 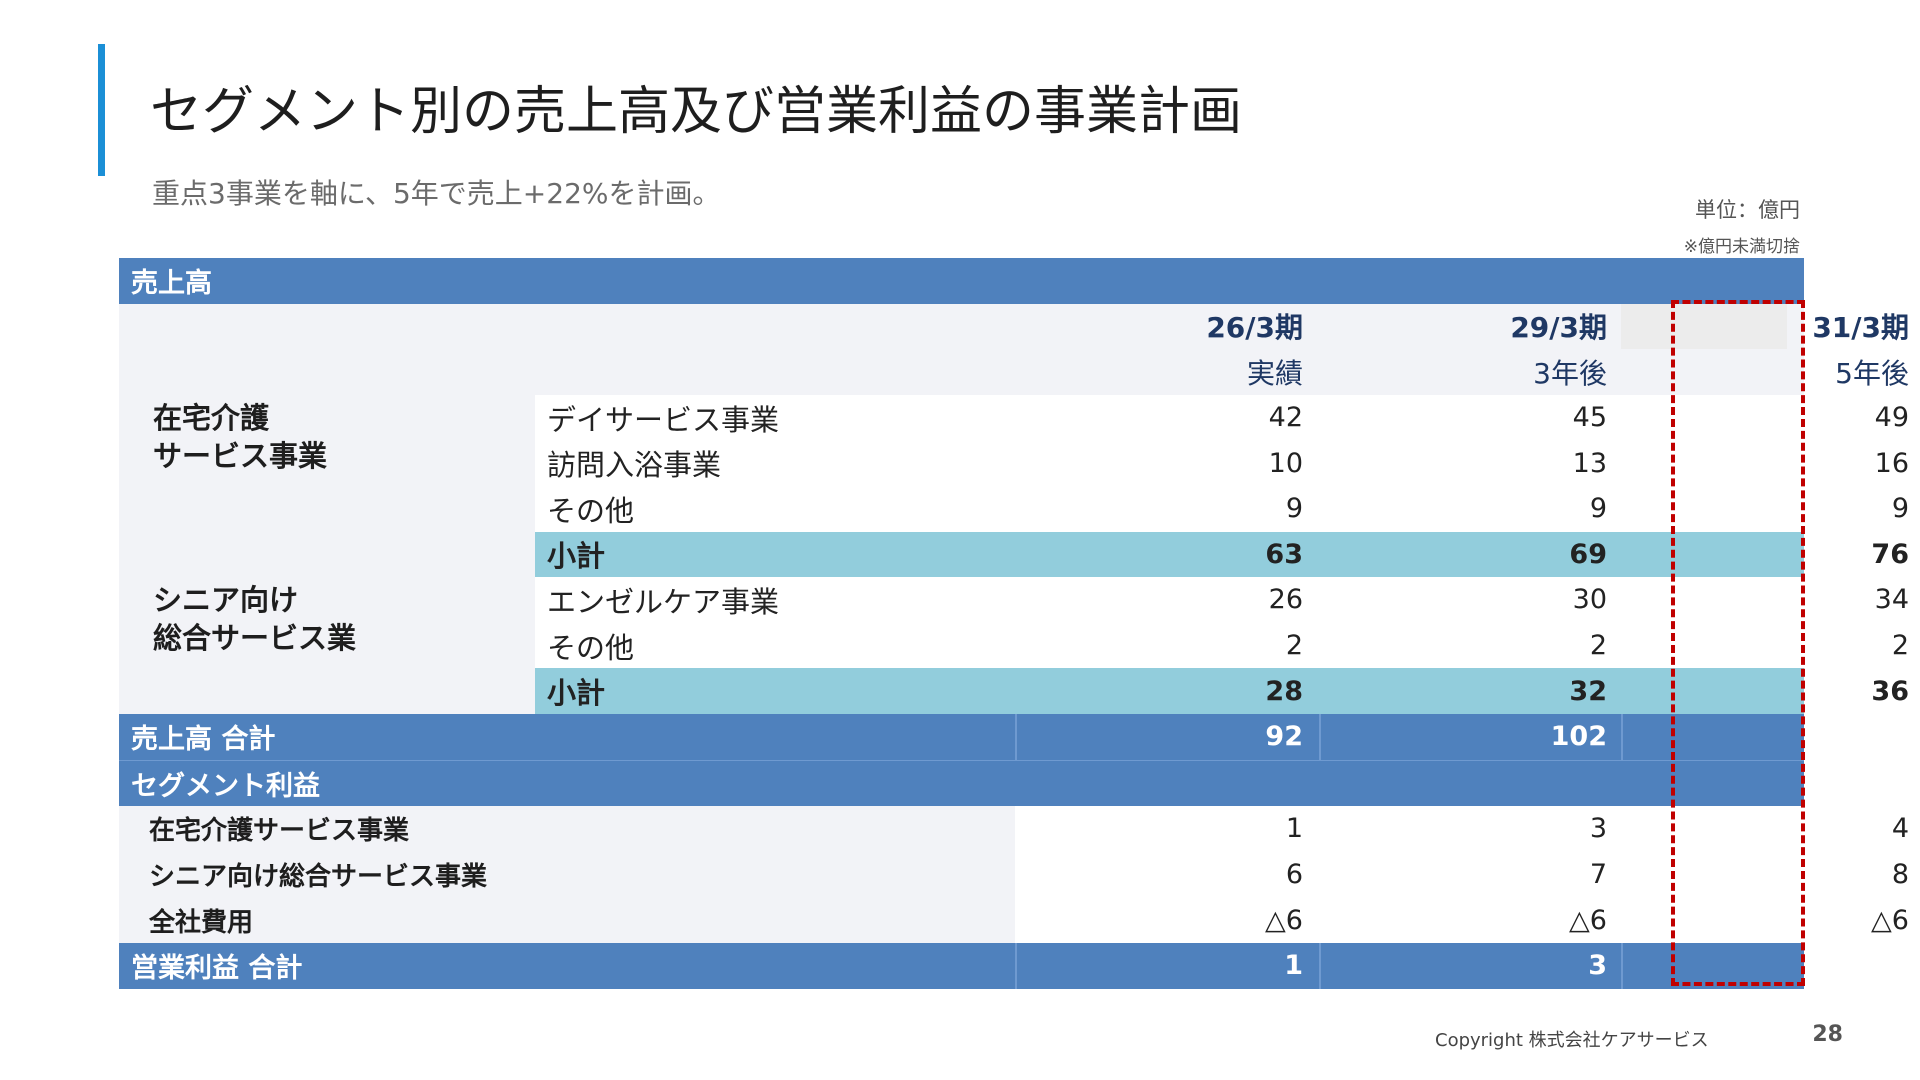 What do you see at coordinates (1827, 1034) in the screenshot?
I see `page-number: 28` at bounding box center [1827, 1034].